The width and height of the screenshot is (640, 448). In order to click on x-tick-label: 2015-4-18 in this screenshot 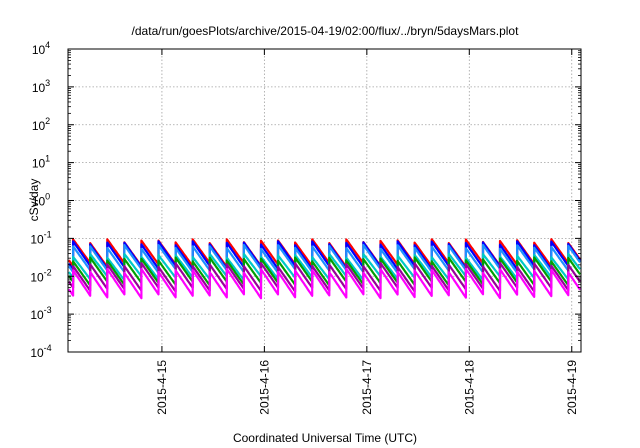, I will do `click(469, 387)`.